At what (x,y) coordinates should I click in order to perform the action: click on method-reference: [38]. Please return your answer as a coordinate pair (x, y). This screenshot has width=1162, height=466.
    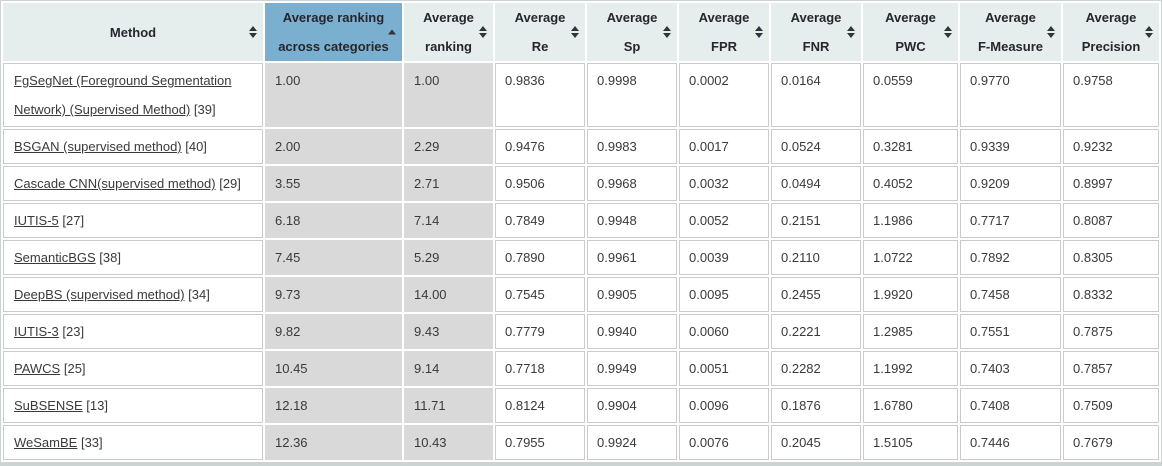
    Looking at the image, I should click on (108, 257).